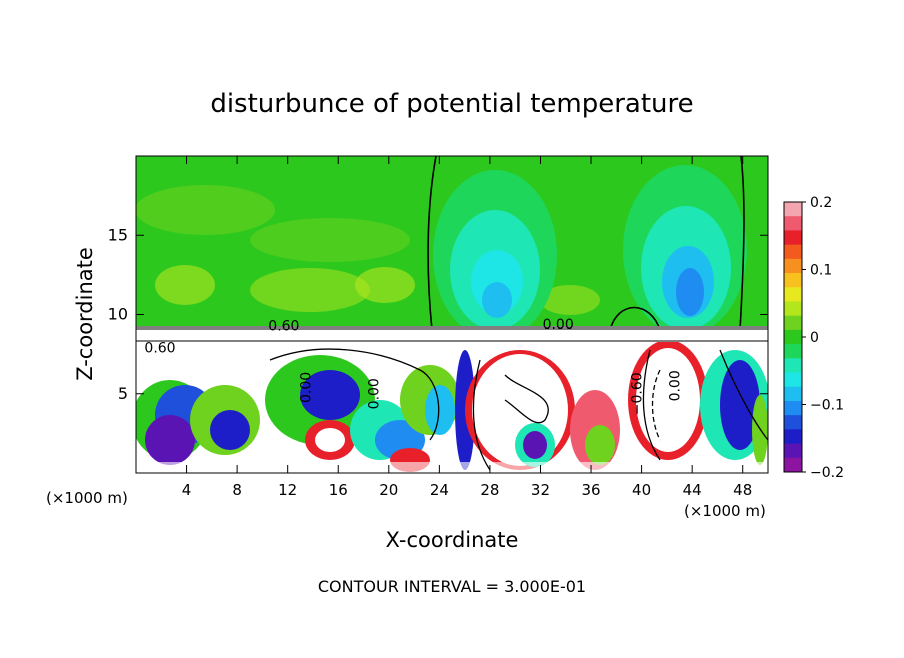  I want to click on x-tick-label: 40, so click(641, 490).